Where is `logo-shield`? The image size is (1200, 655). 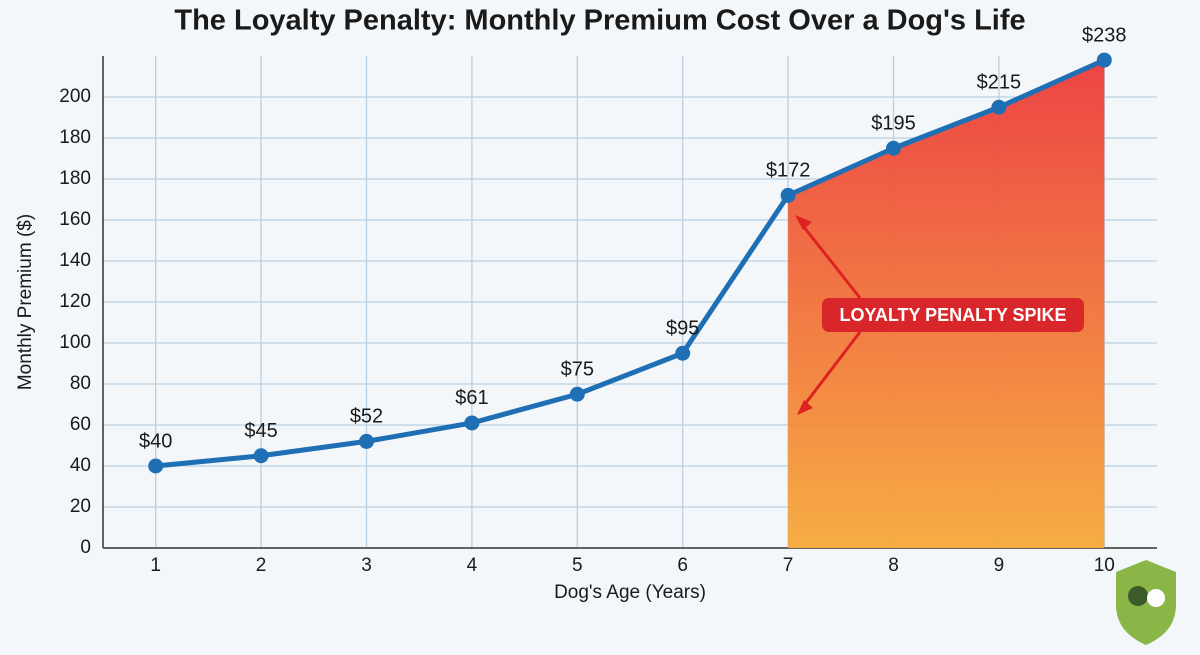 logo-shield is located at coordinates (1146, 602).